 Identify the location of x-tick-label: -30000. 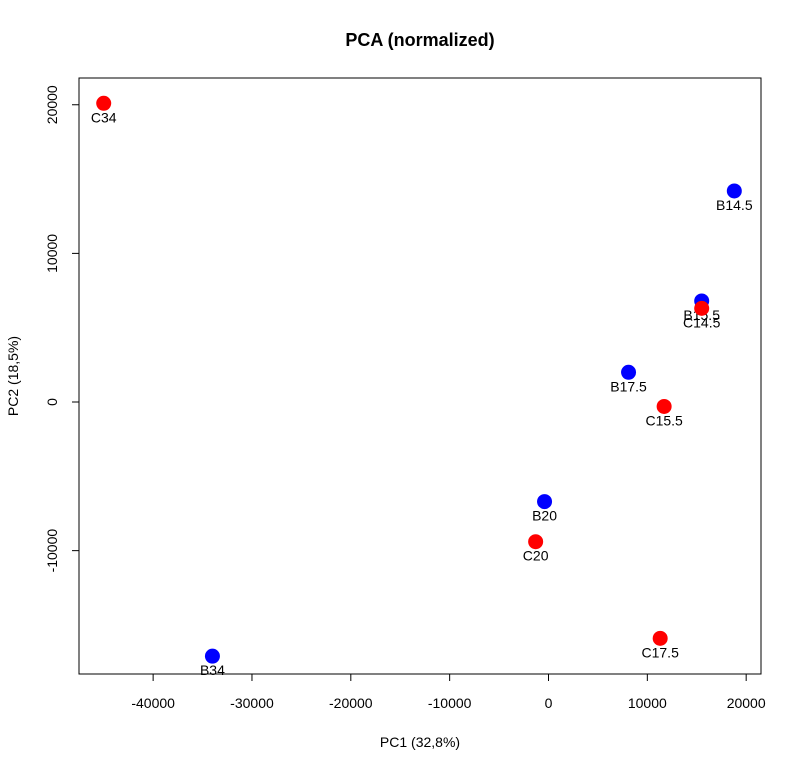
(252, 703).